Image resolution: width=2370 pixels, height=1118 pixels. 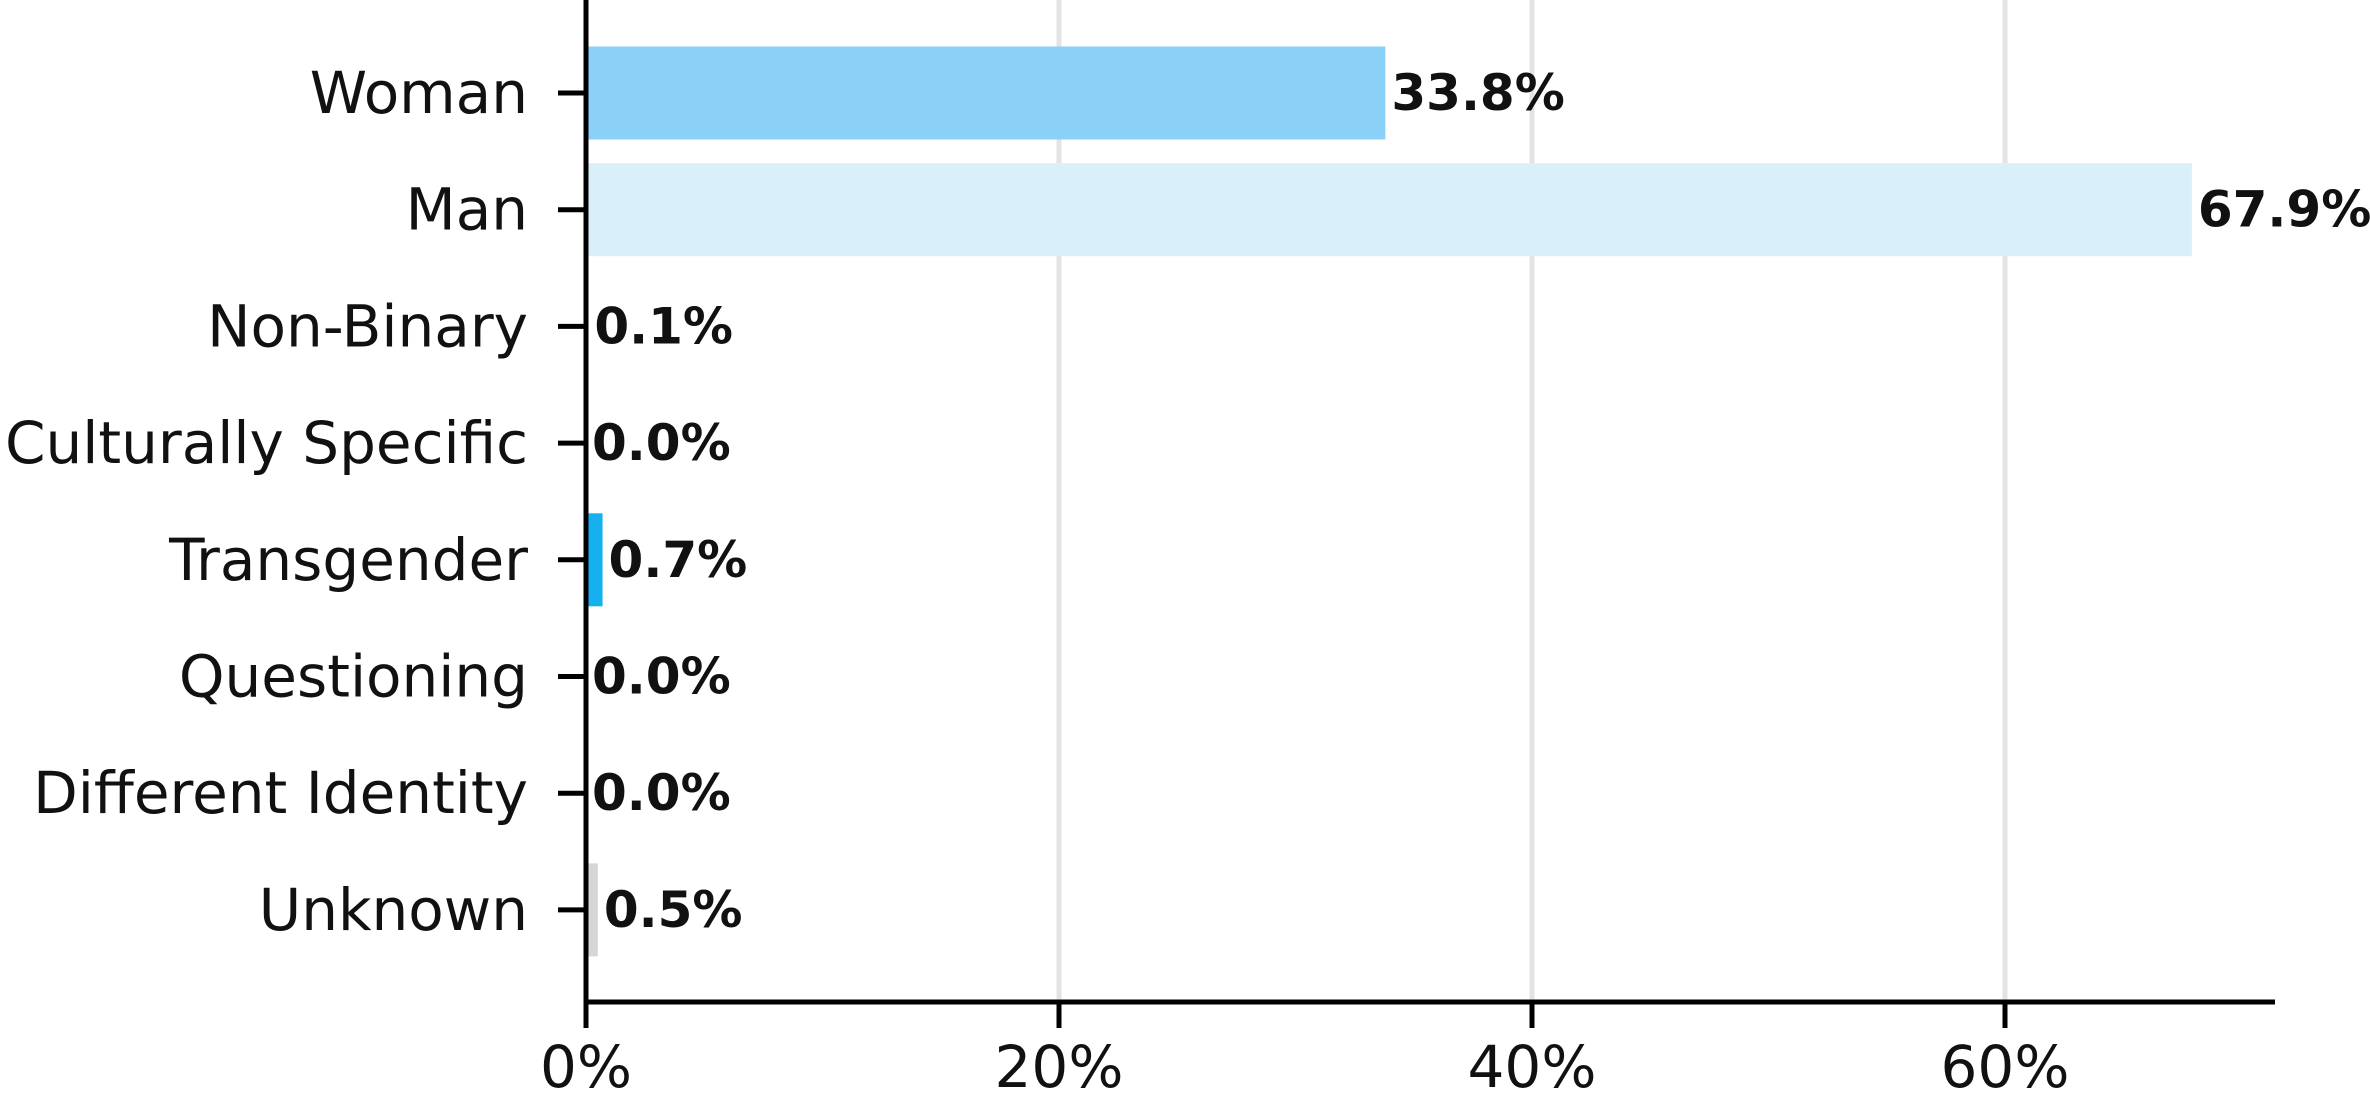 What do you see at coordinates (348, 560) in the screenshot?
I see `category-label: Transgender` at bounding box center [348, 560].